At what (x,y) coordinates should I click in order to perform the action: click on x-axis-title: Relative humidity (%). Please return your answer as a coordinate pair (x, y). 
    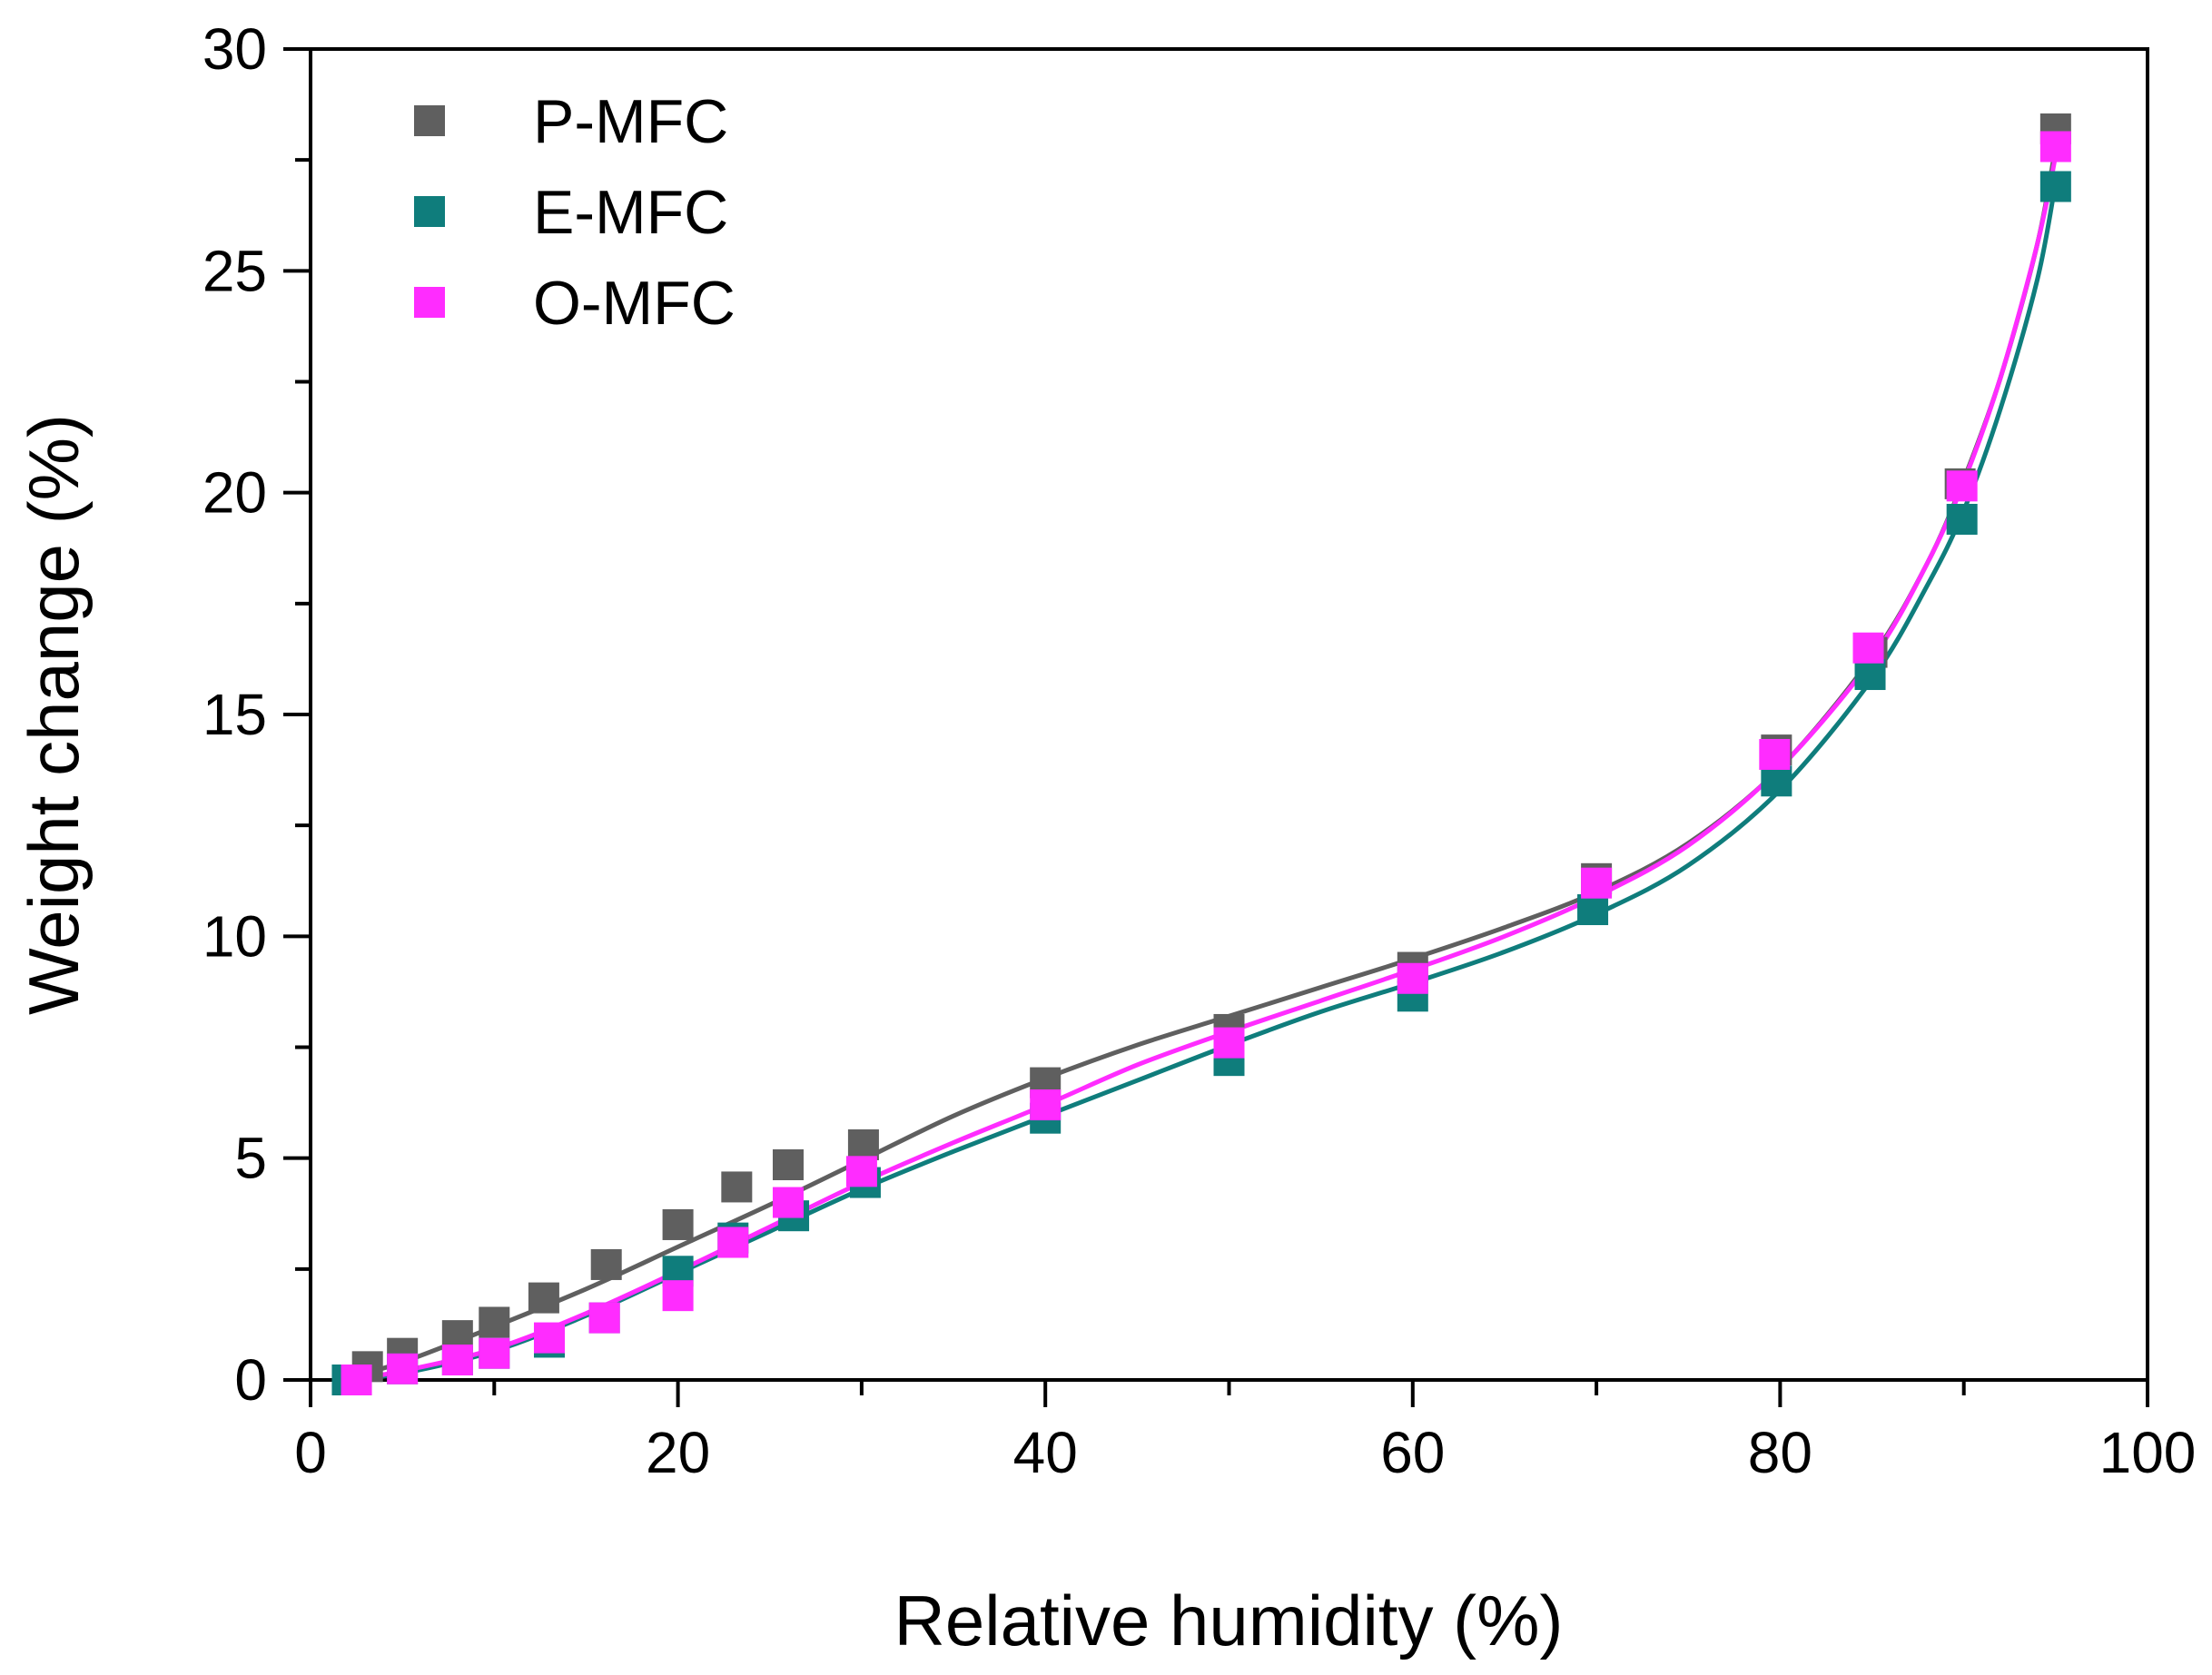
    Looking at the image, I should click on (1229, 1620).